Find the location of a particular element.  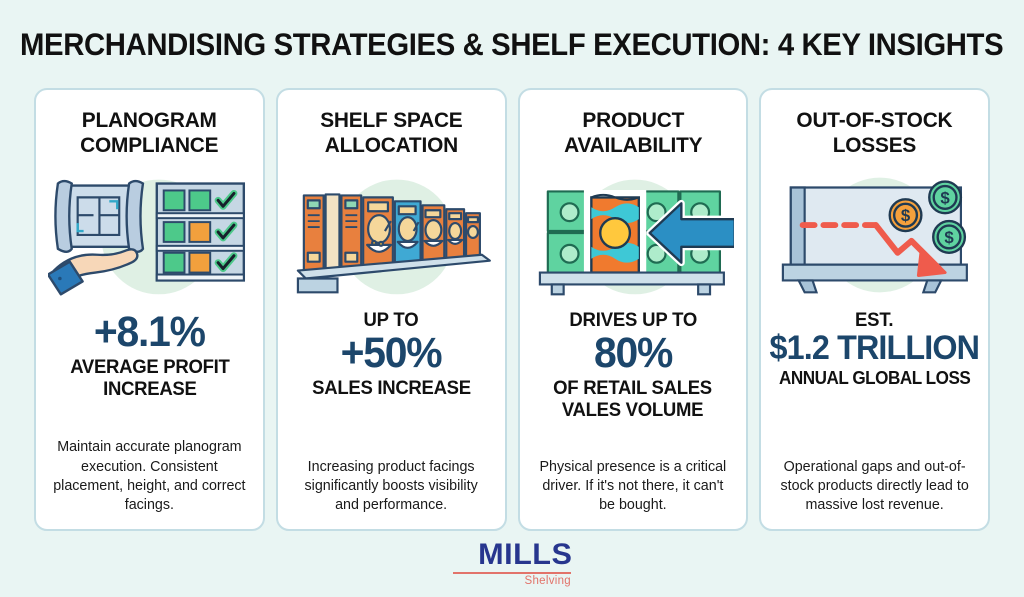

stat-block-shelf-space-allocation: UP TO +50% SALES INCREASE is located at coordinates (391, 354).